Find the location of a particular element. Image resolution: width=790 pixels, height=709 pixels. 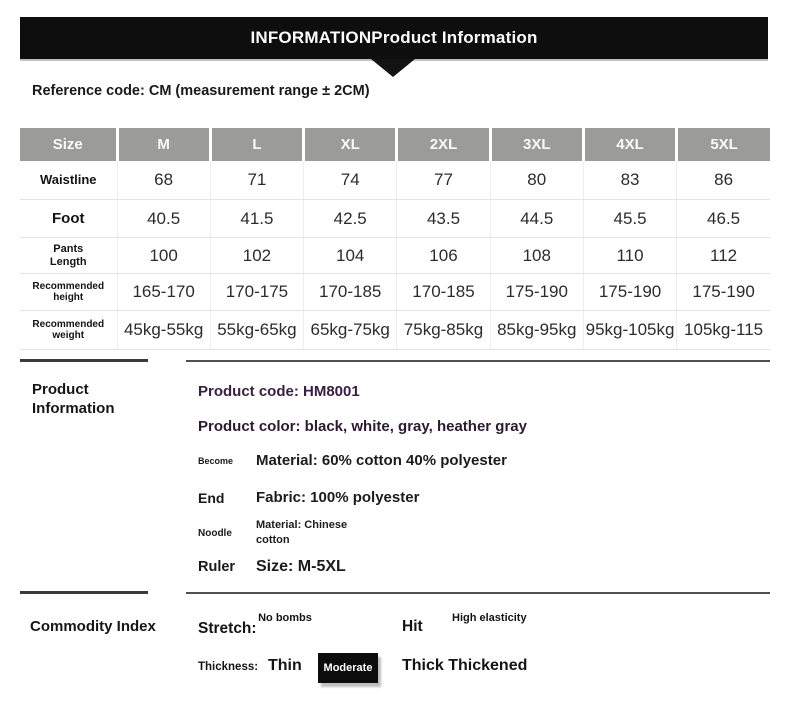

table-cell: 170-175 is located at coordinates (257, 292).